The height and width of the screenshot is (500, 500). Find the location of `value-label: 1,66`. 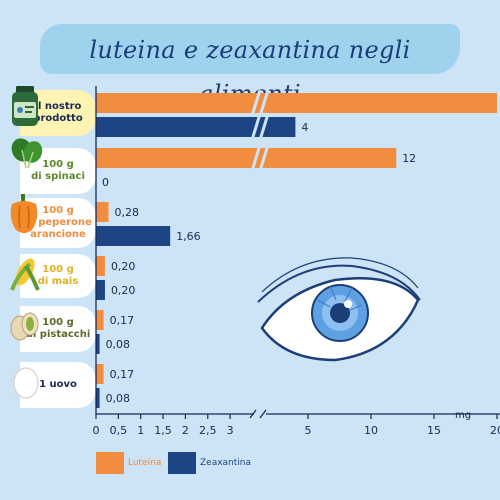

value-label: 1,66 is located at coordinates (188, 236).